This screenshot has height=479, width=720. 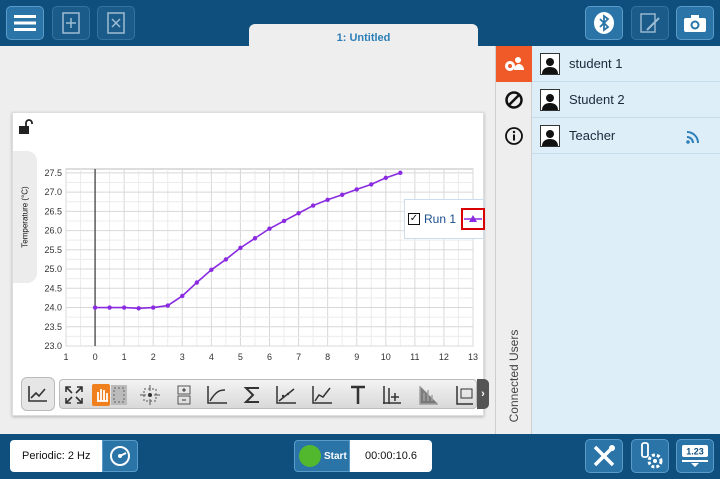 What do you see at coordinates (110, 395) in the screenshot?
I see `pan-select-tool` at bounding box center [110, 395].